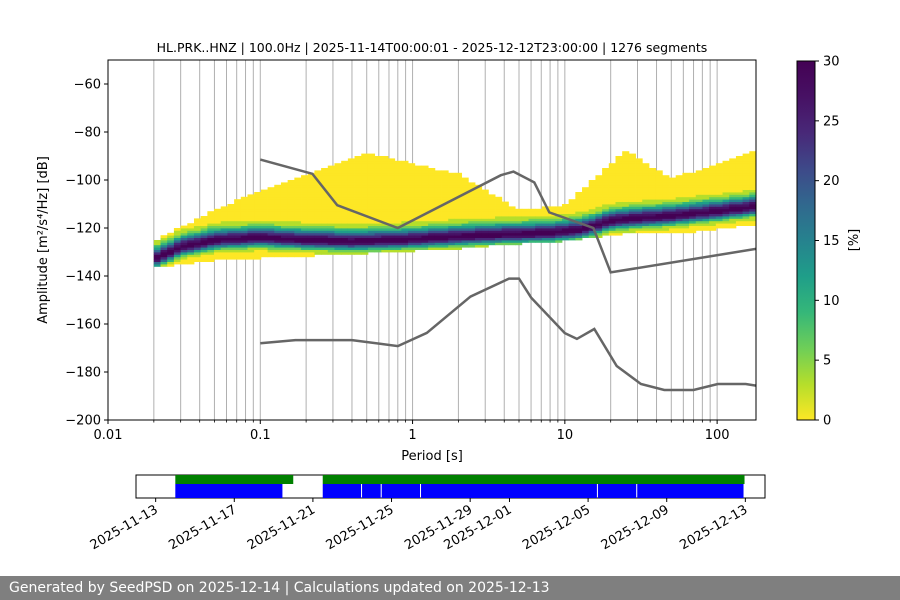 The width and height of the screenshot is (900, 600). Describe the element at coordinates (806, 240) in the screenshot. I see `colorbar` at that location.